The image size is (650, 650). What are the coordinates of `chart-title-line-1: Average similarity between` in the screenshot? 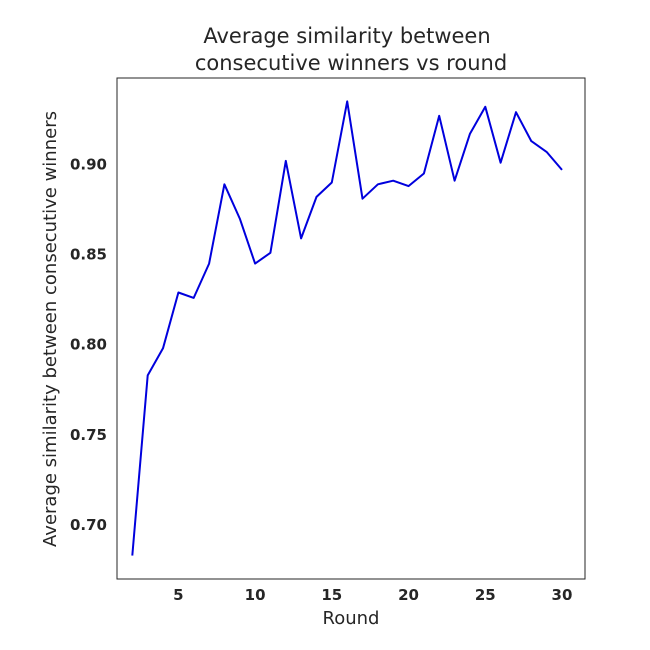 It's located at (346, 36).